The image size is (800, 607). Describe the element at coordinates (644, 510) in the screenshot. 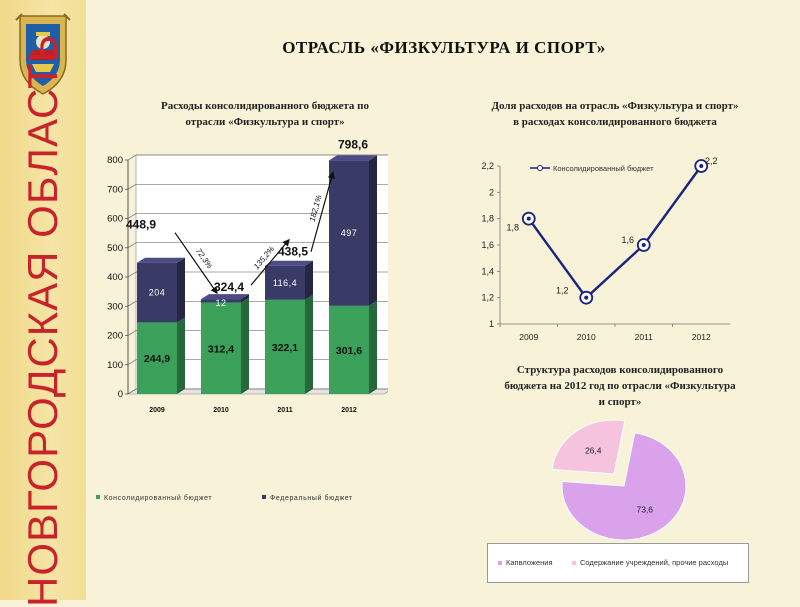

I see `pie-slice-label: 73,6` at that location.